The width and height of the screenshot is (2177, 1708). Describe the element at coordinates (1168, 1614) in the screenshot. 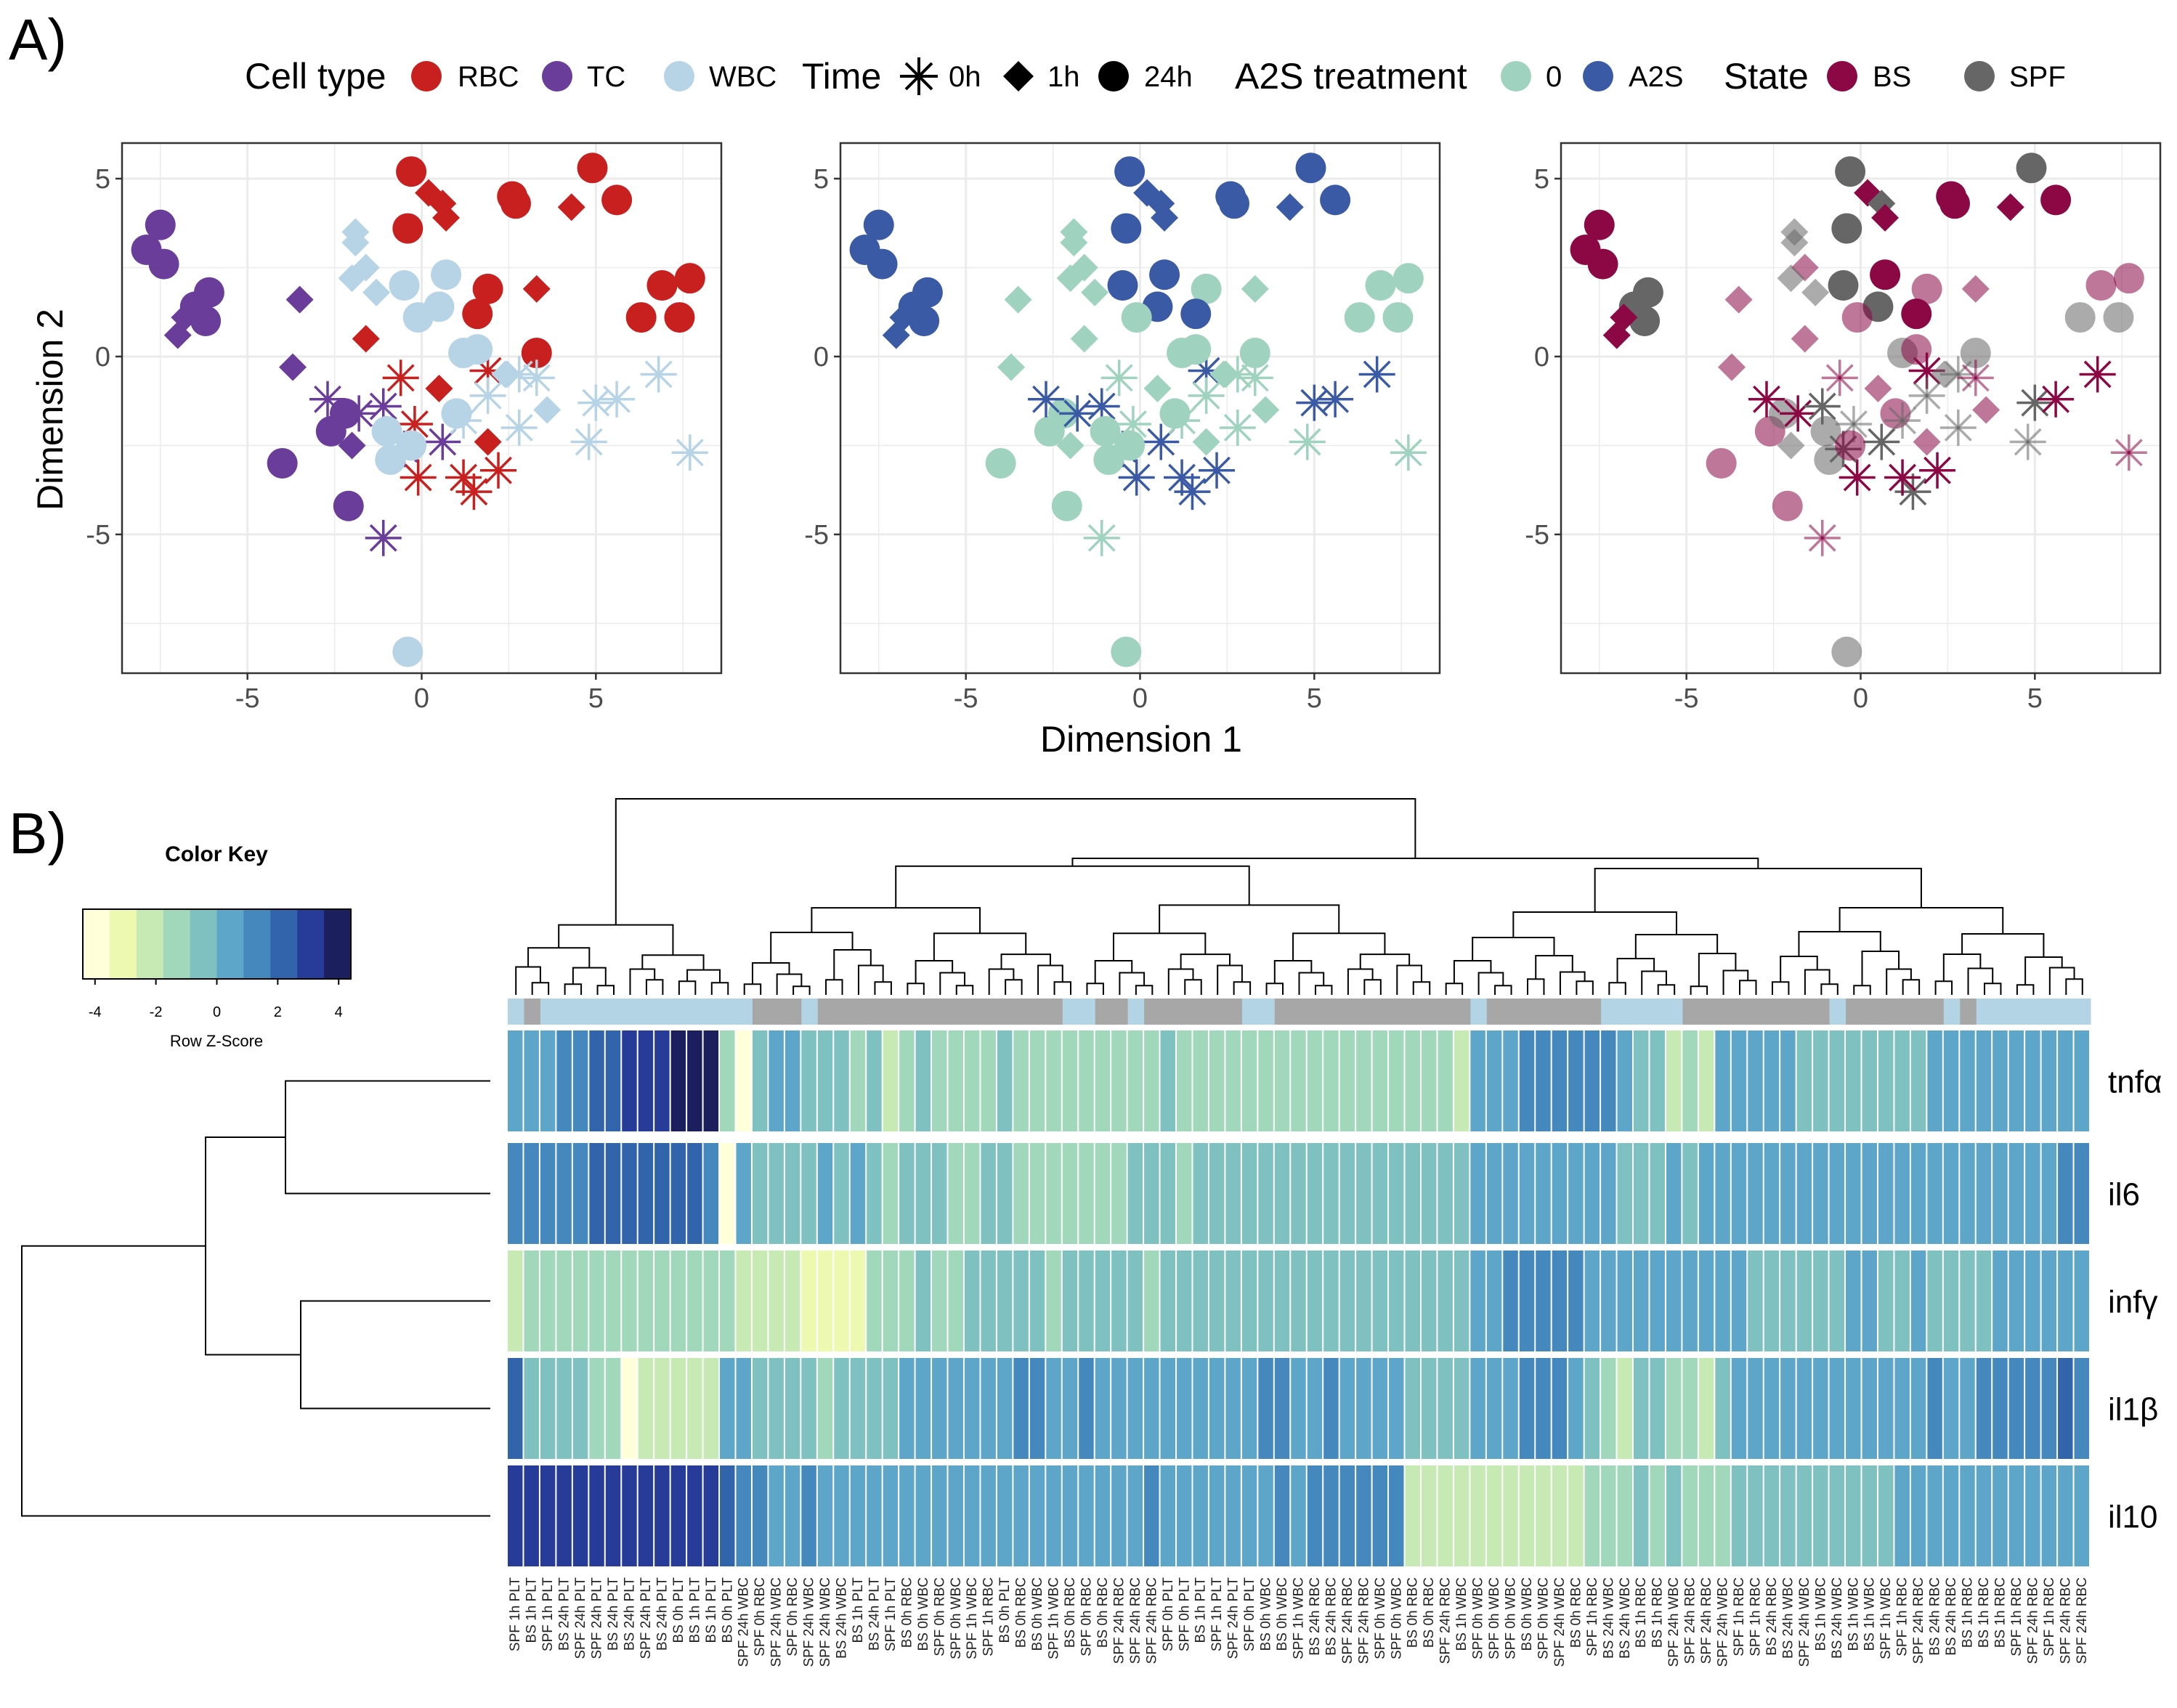

I see `column-label: SPF 0h PLT` at that location.